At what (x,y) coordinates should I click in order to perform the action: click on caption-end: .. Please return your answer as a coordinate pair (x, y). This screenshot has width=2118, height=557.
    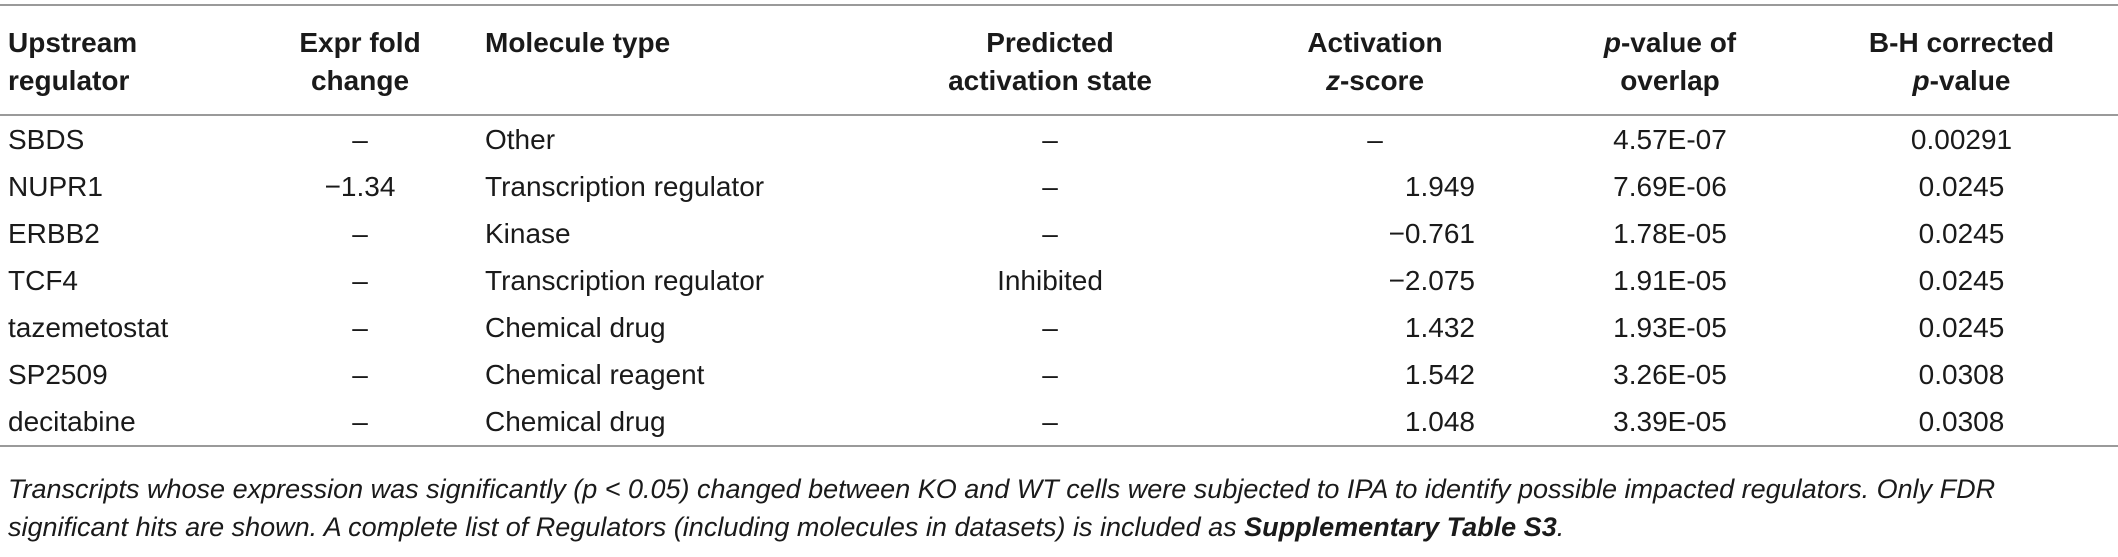
    Looking at the image, I should click on (1560, 527).